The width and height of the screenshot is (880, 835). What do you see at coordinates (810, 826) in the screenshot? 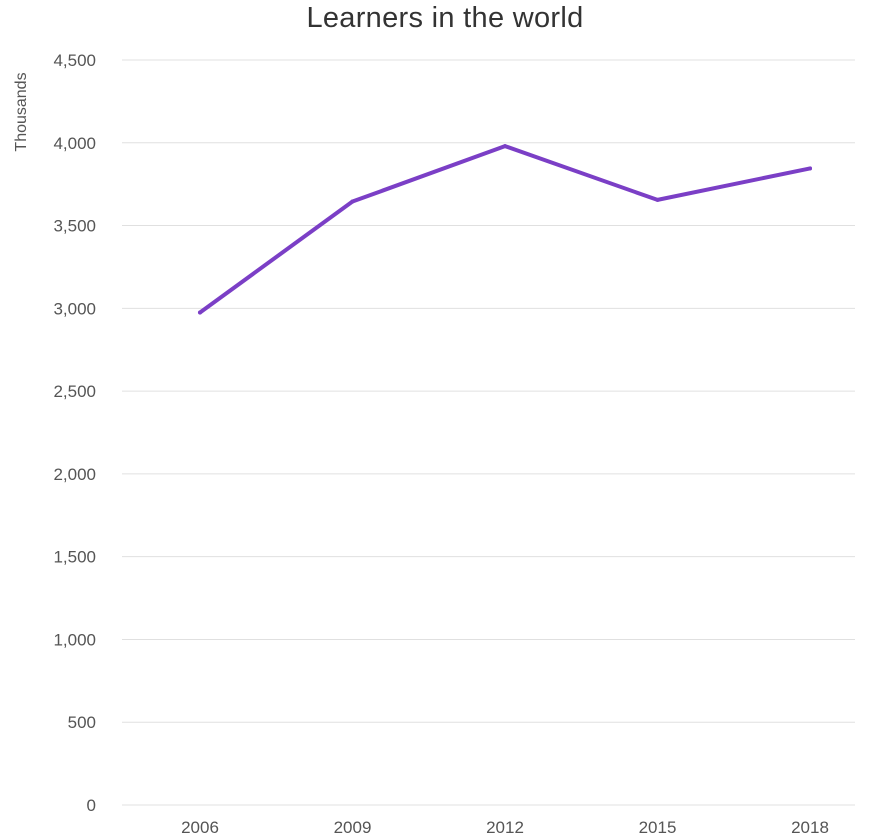
I see `x-tick-label: 2018` at bounding box center [810, 826].